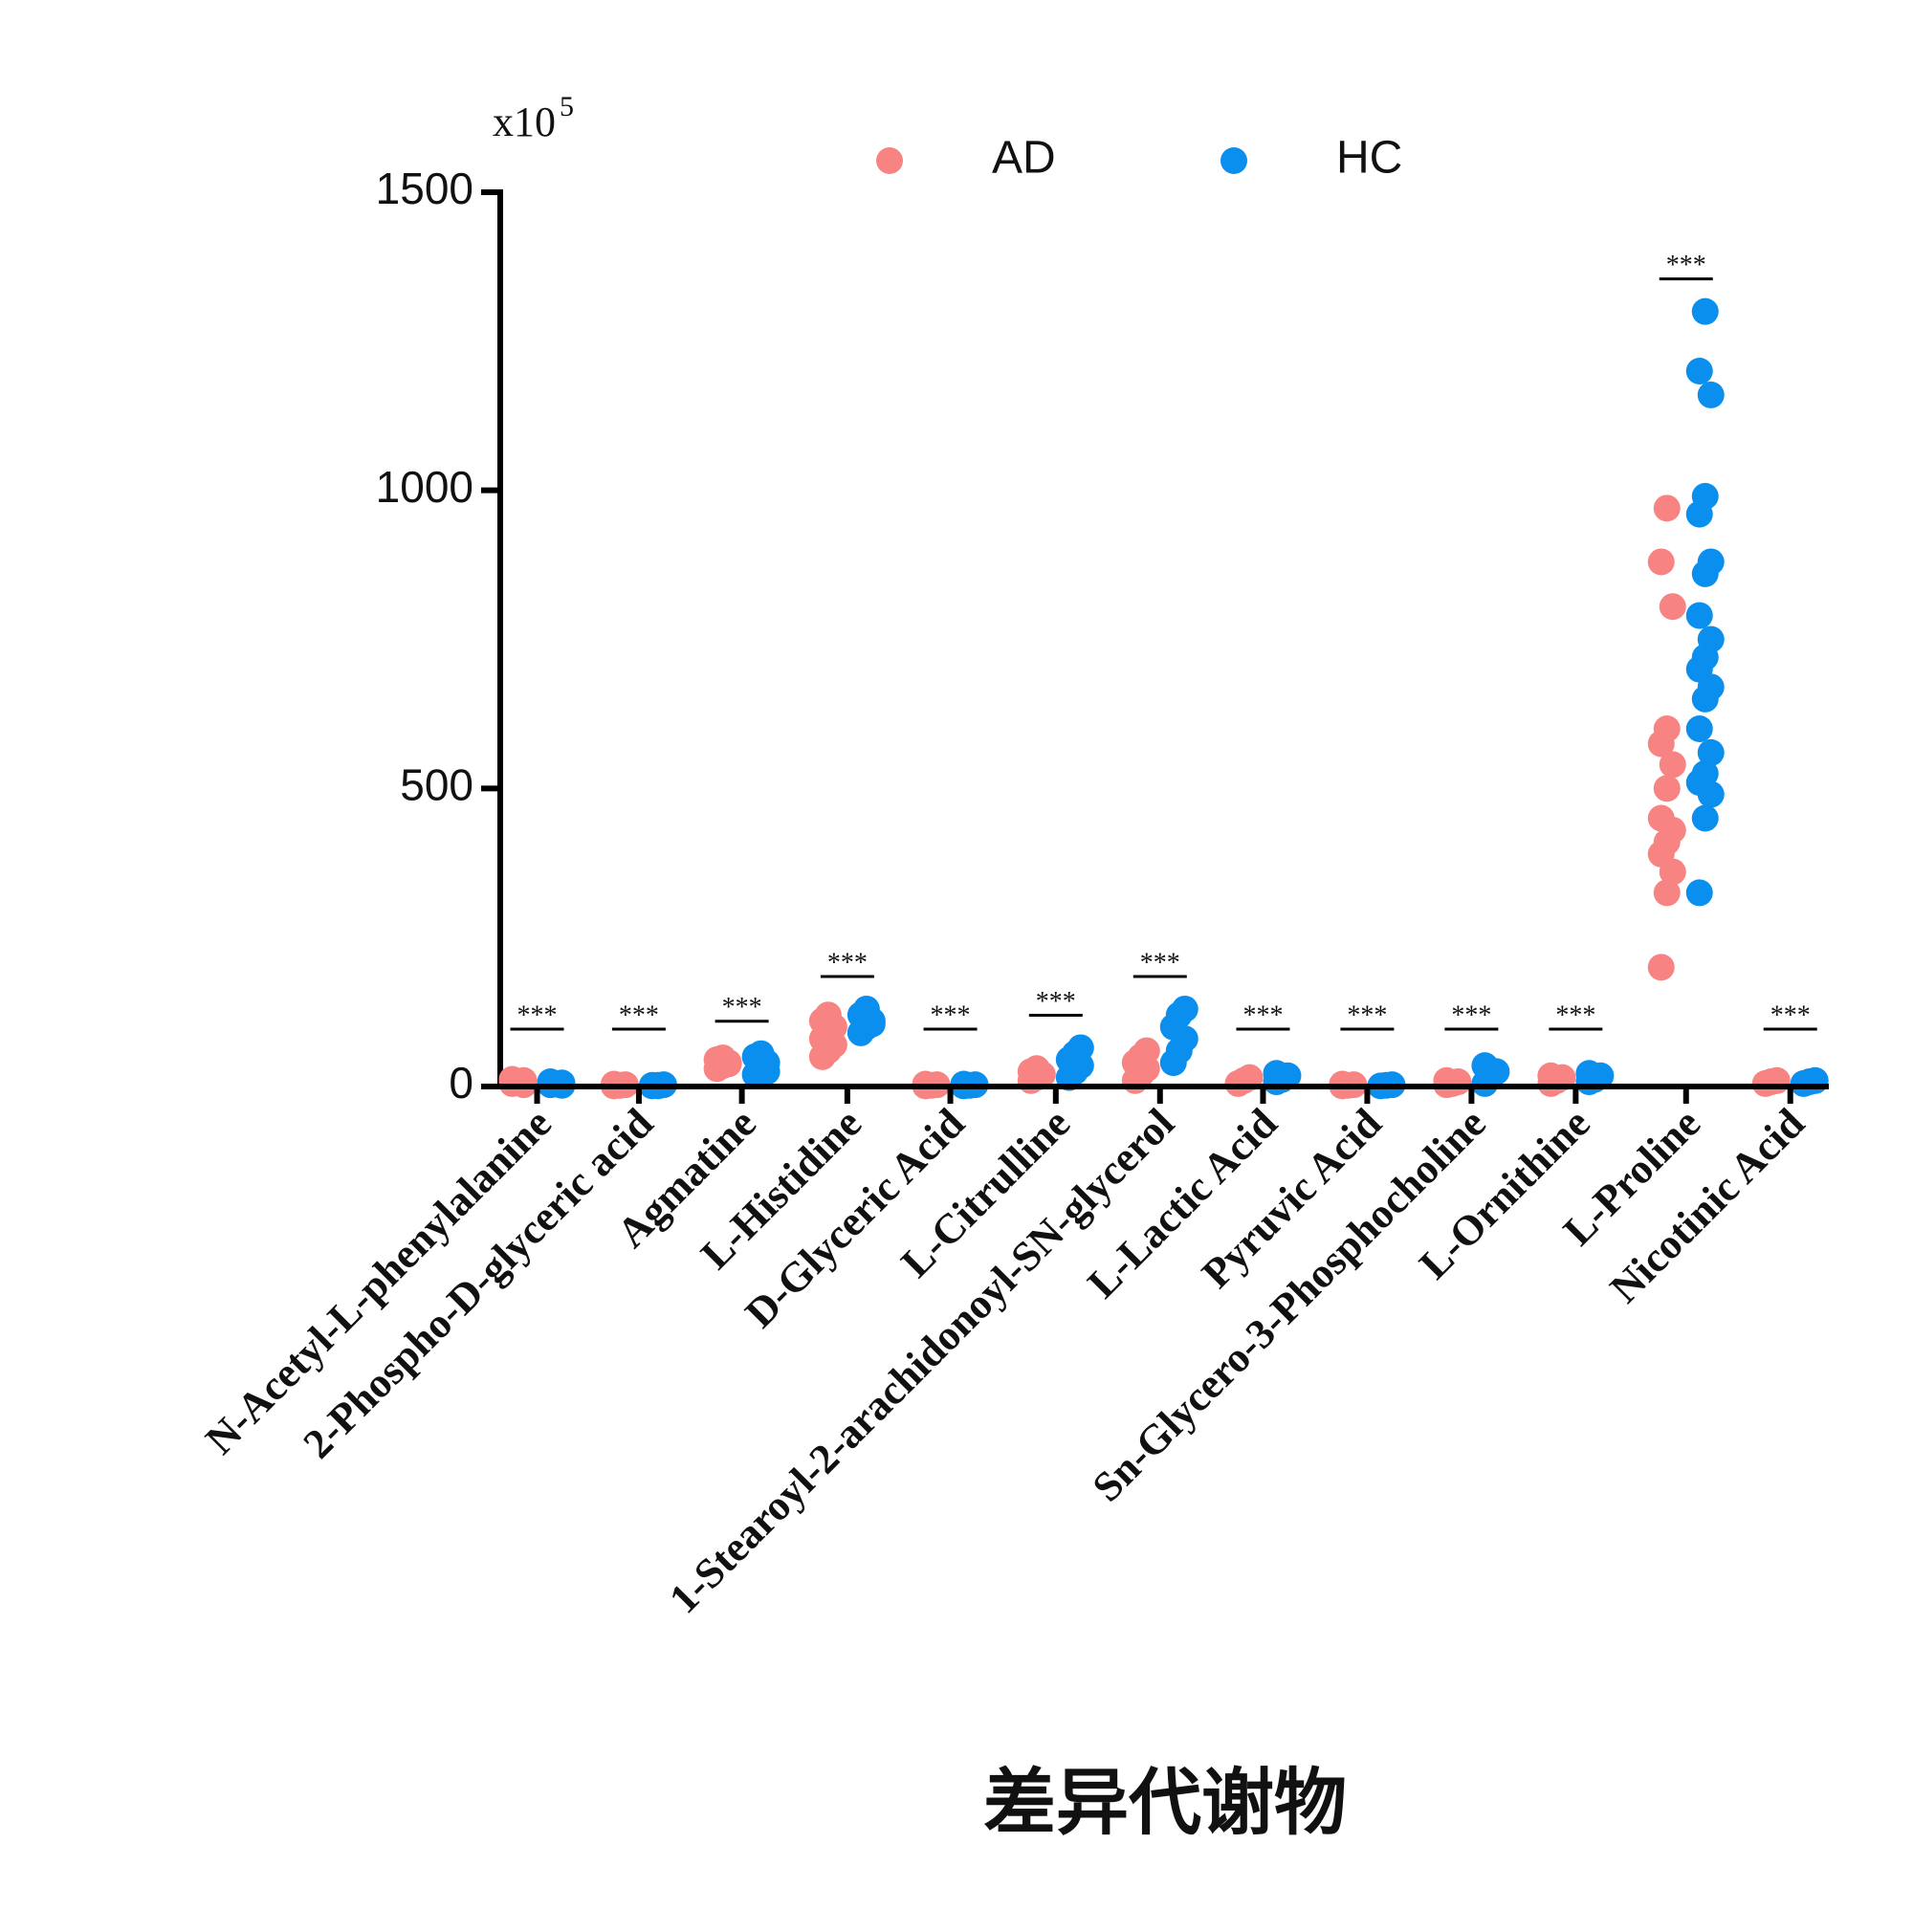 This screenshot has height=1932, width=1913. What do you see at coordinates (1024, 158) in the screenshot?
I see `legend-label: AD` at bounding box center [1024, 158].